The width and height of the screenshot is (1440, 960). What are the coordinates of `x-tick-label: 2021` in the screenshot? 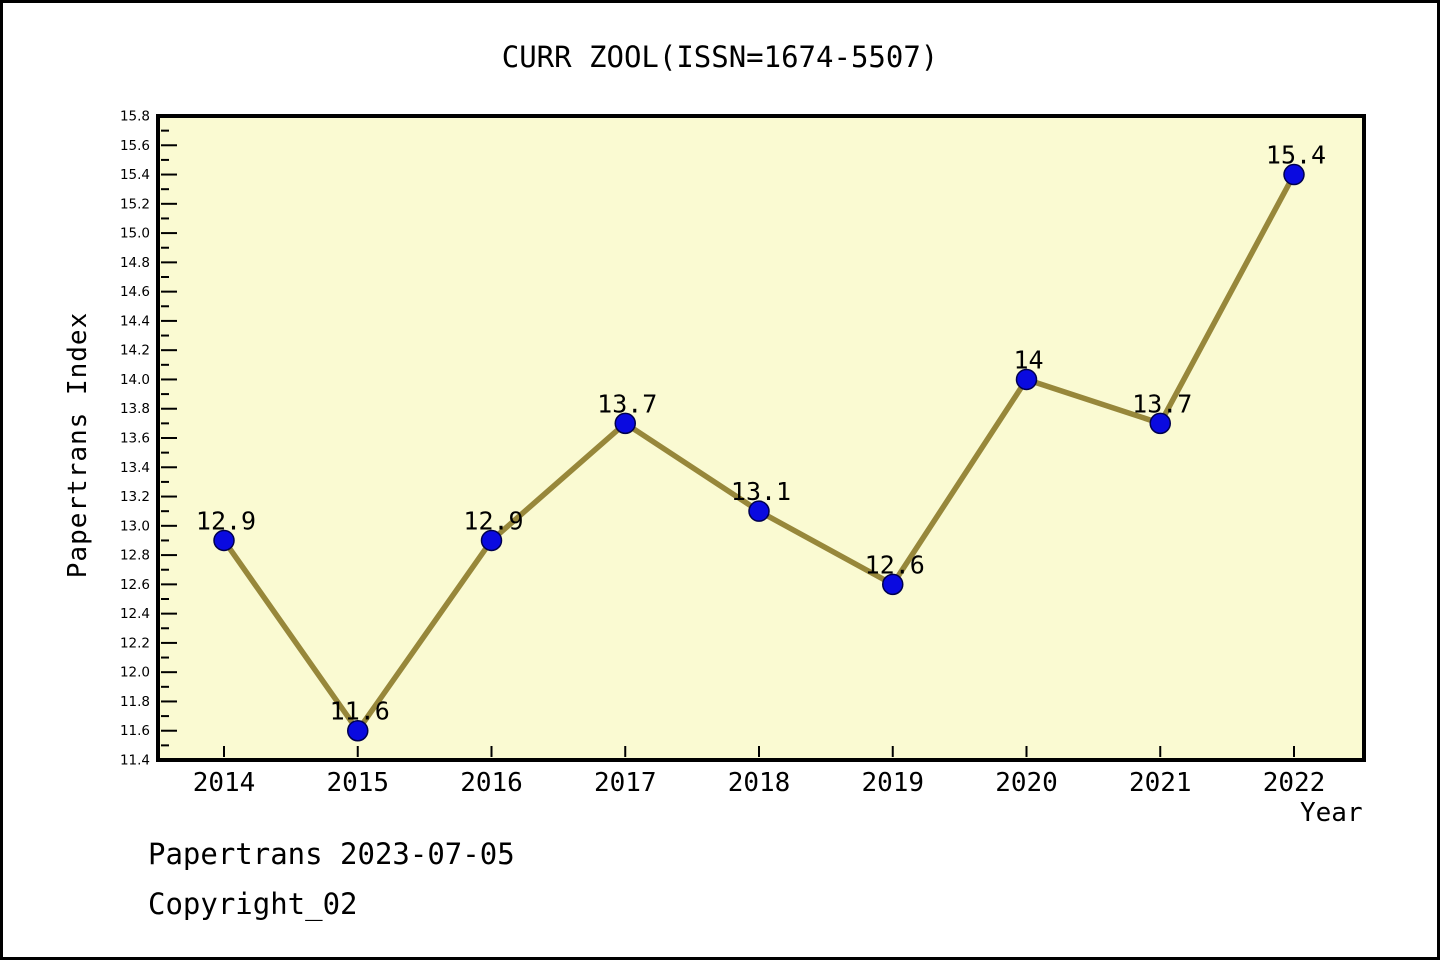 It's located at (1160, 783).